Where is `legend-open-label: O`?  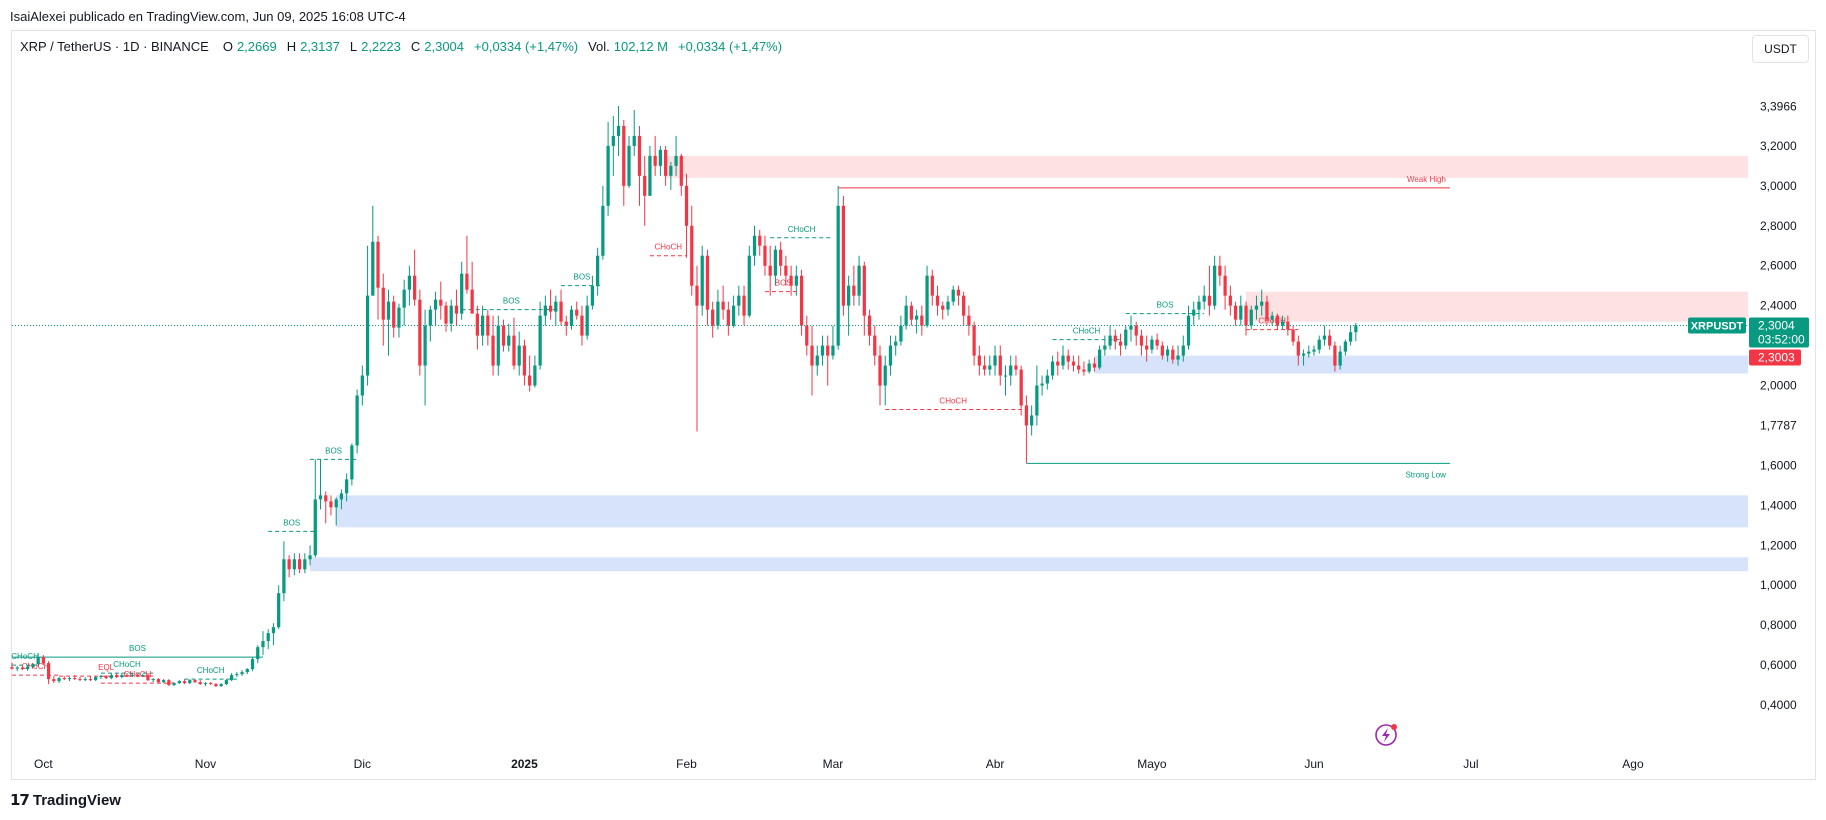
legend-open-label: O is located at coordinates (227, 46).